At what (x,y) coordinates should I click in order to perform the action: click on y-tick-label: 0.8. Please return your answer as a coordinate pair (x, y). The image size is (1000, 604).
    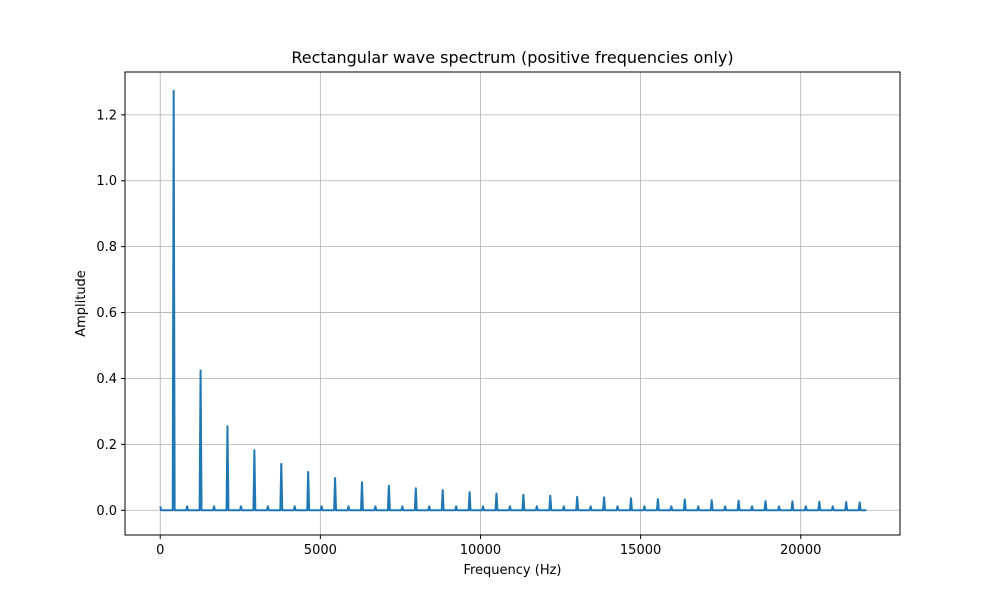
    Looking at the image, I should click on (106, 247).